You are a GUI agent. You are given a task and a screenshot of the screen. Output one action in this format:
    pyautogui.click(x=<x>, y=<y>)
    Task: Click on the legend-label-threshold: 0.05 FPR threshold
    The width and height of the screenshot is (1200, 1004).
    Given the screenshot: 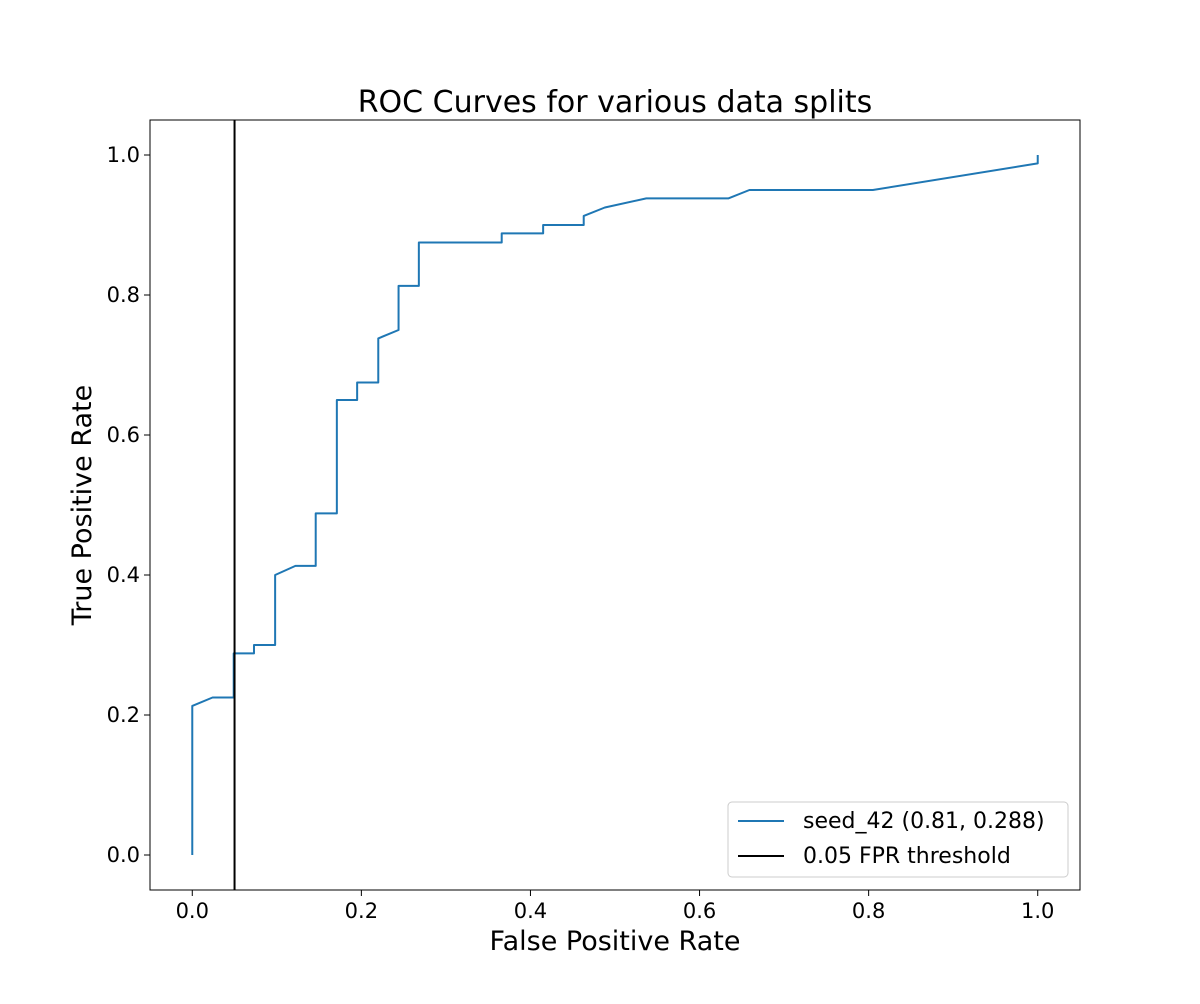 What is the action you would take?
    pyautogui.click(x=907, y=856)
    